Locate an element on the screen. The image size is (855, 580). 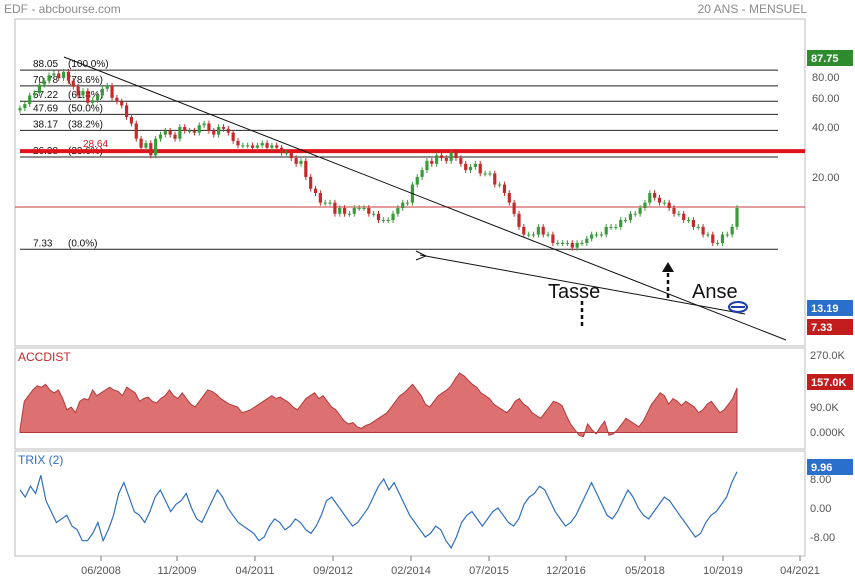
trendline-arrow-icon is located at coordinates (421, 255).